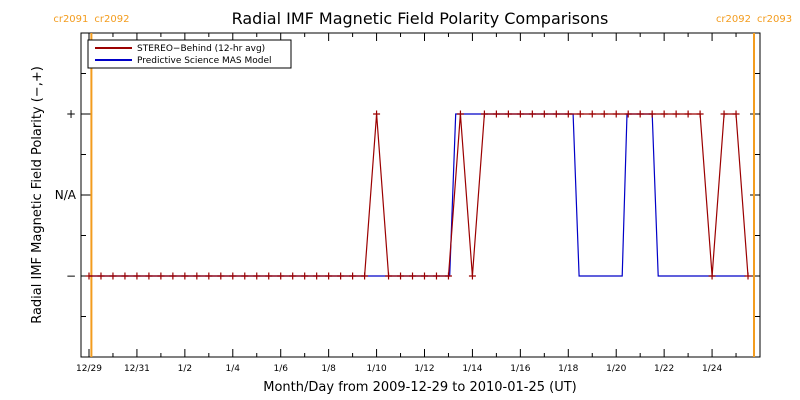 This screenshot has height=400, width=800. What do you see at coordinates (568, 369) in the screenshot?
I see `x-tick-label: 1/18` at bounding box center [568, 369].